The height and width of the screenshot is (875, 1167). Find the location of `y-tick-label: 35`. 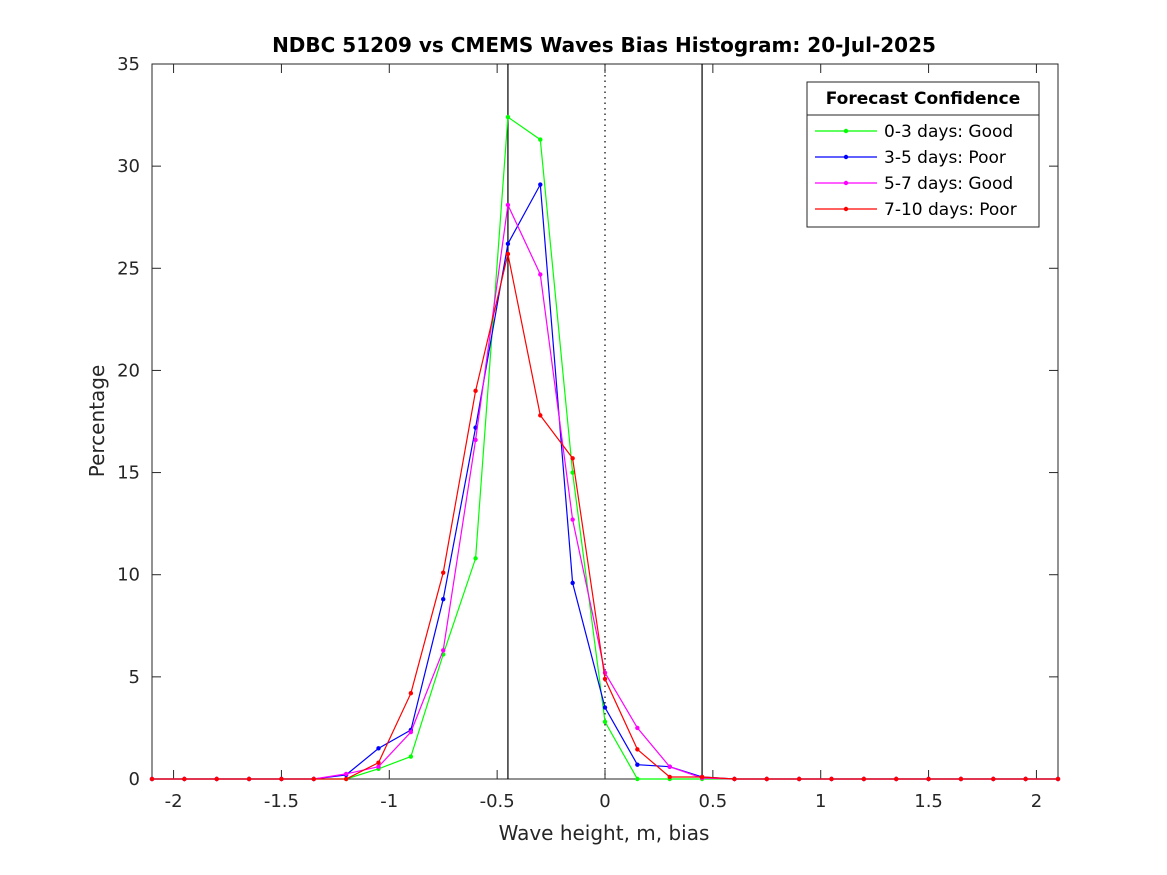

y-tick-label: 35 is located at coordinates (128, 64).